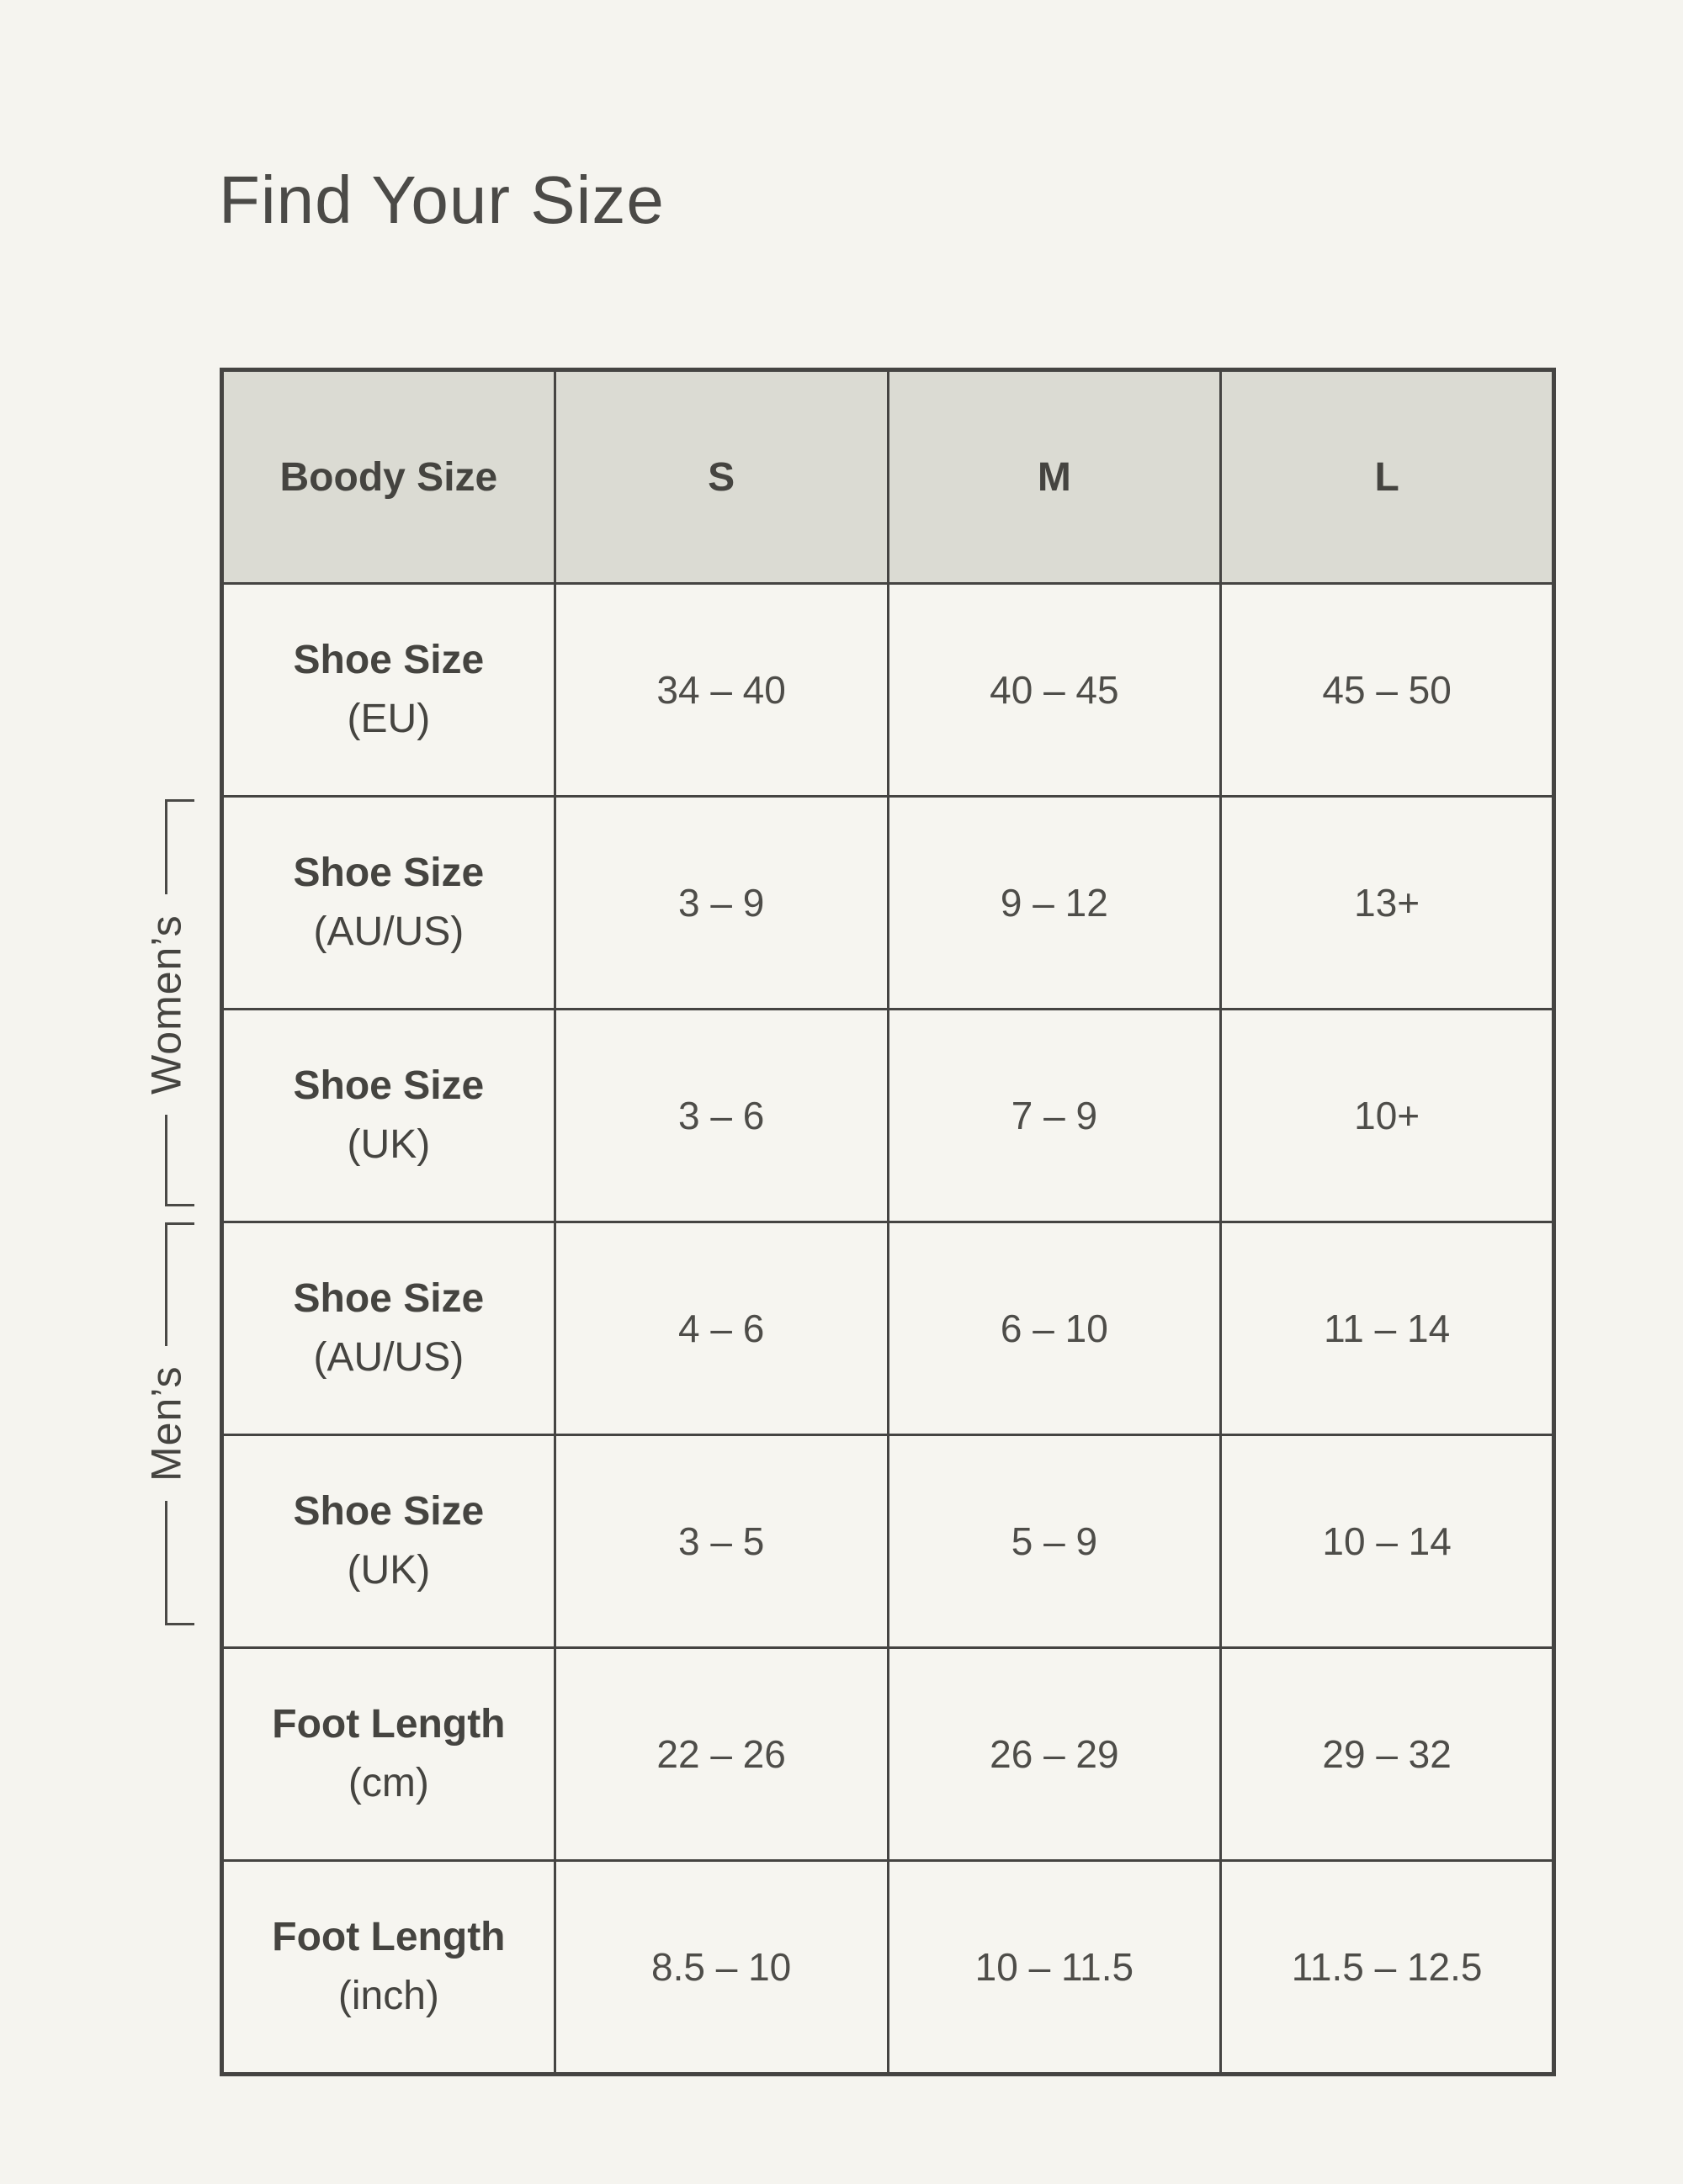  What do you see at coordinates (388, 477) in the screenshot?
I see `header-cell-boody-size: Boody Size` at bounding box center [388, 477].